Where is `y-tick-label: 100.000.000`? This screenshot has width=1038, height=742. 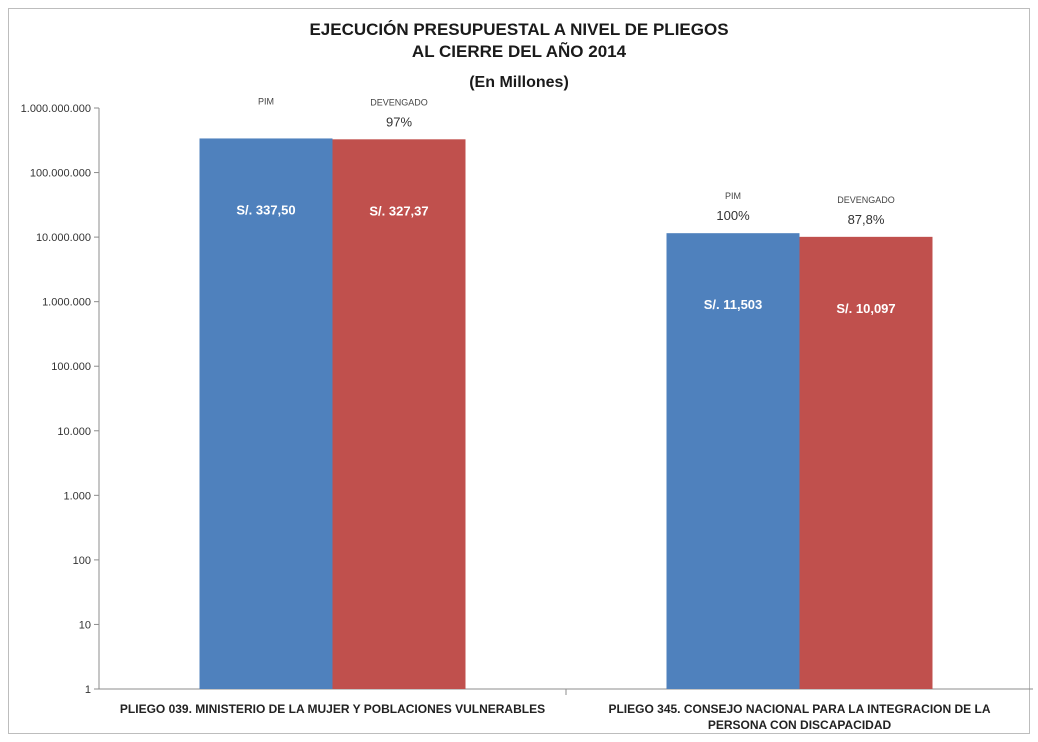
y-tick-label: 100.000.000 is located at coordinates (60, 174).